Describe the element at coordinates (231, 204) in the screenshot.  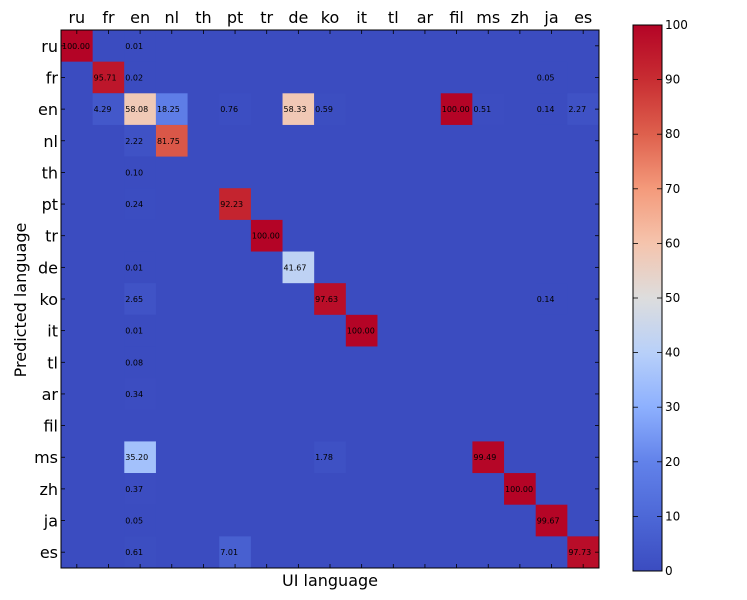
I see `cell-value-label: 92.23` at that location.